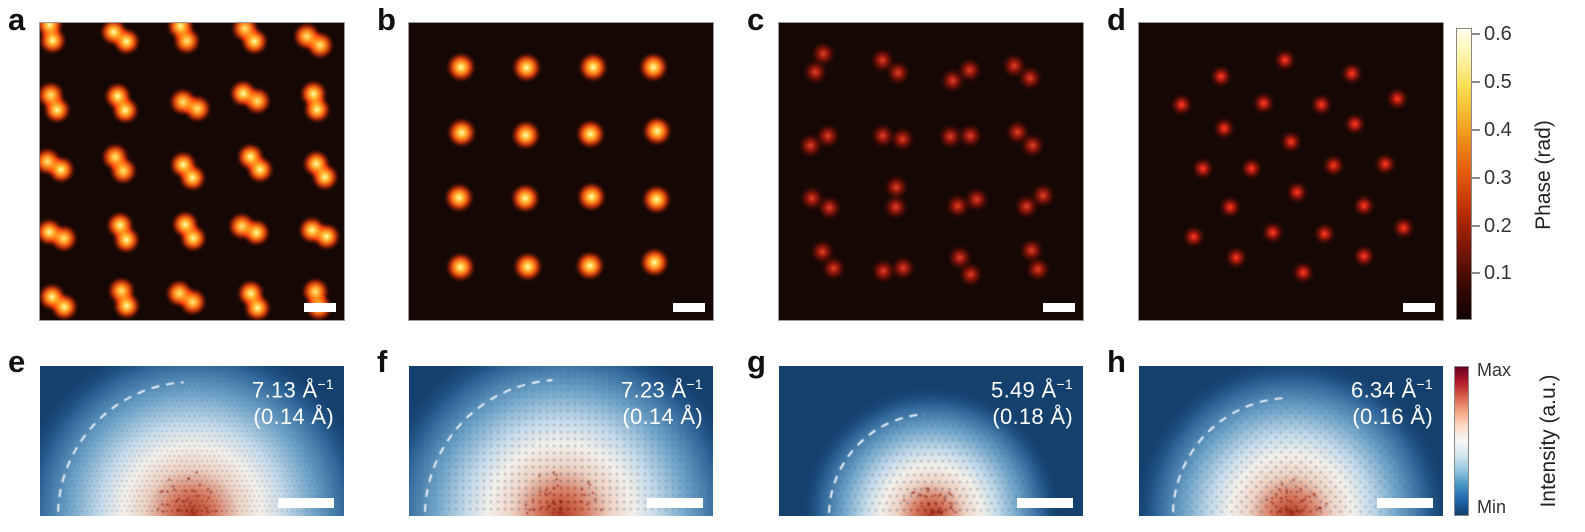  What do you see at coordinates (756, 361) in the screenshot?
I see `panel-label-g: g` at bounding box center [756, 361].